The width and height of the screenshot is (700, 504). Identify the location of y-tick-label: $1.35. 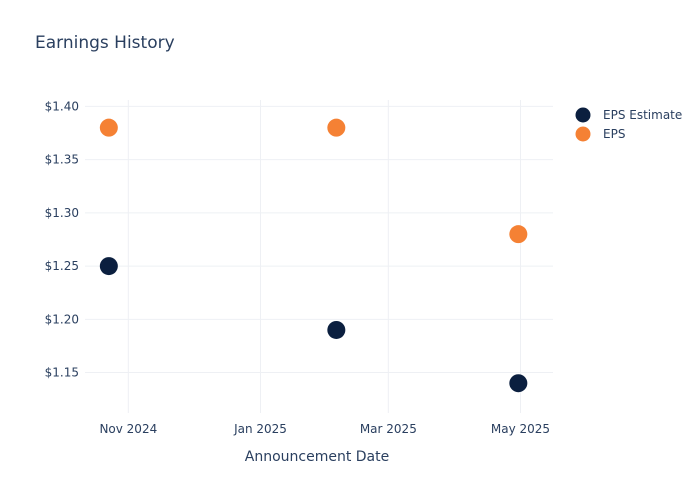
(62, 160).